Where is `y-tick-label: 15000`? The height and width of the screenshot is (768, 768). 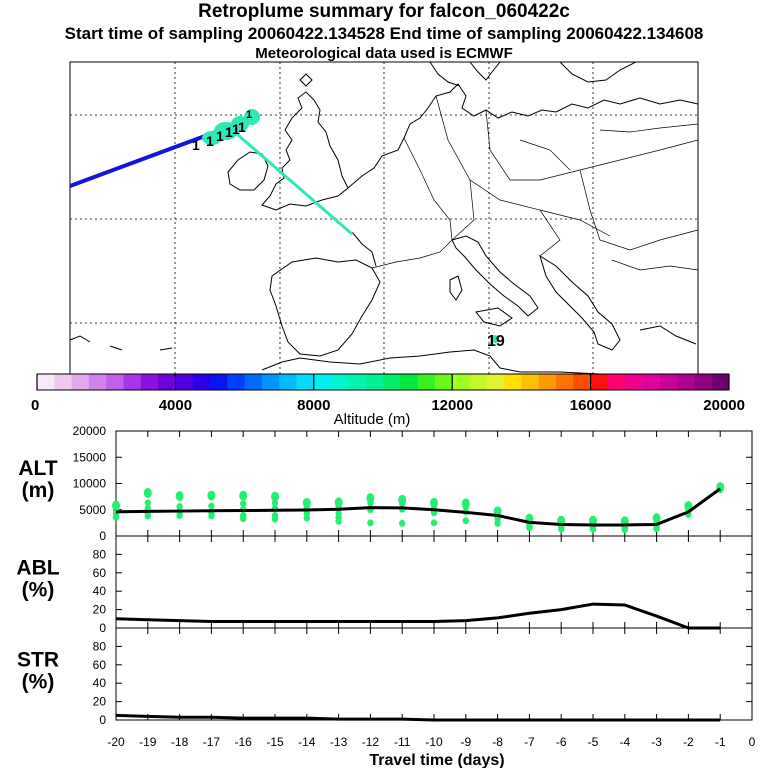
y-tick-label: 15000 is located at coordinates (90, 457).